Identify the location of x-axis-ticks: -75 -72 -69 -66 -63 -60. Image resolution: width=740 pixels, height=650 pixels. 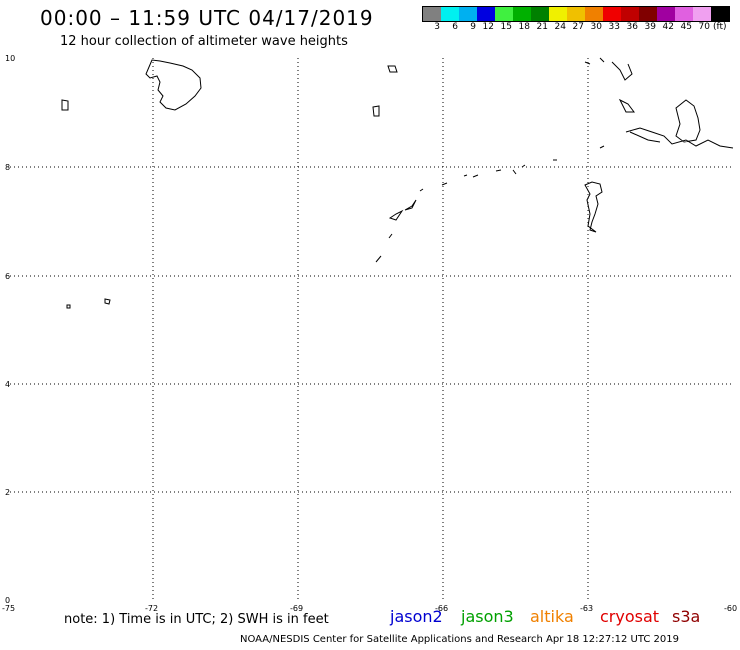
(369, 608).